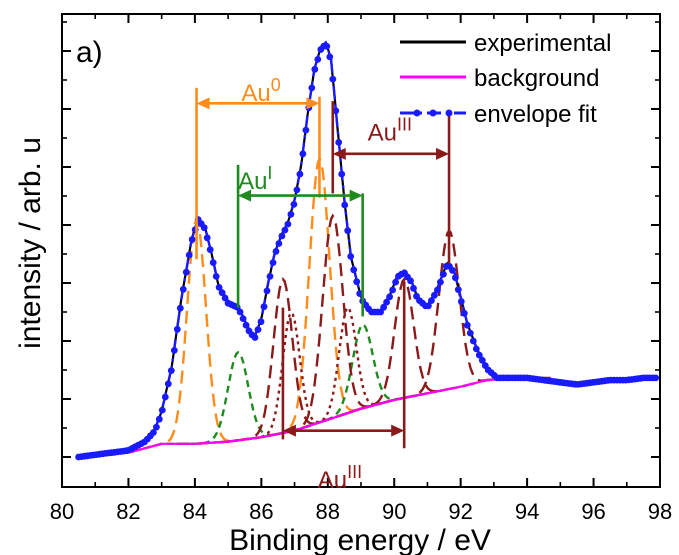 Image resolution: width=679 pixels, height=555 pixels. What do you see at coordinates (260, 91) in the screenshot?
I see `annotation-label: Au0` at bounding box center [260, 91].